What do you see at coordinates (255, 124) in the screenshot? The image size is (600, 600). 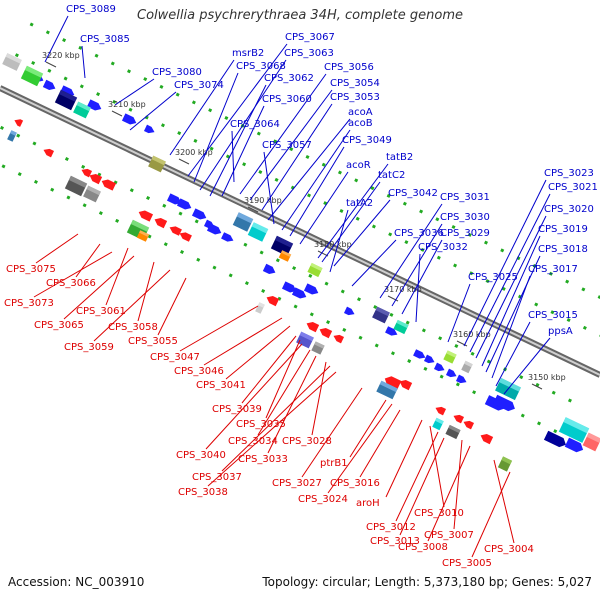 I see `forward-gene-label: CPS_3064` at bounding box center [255, 124].